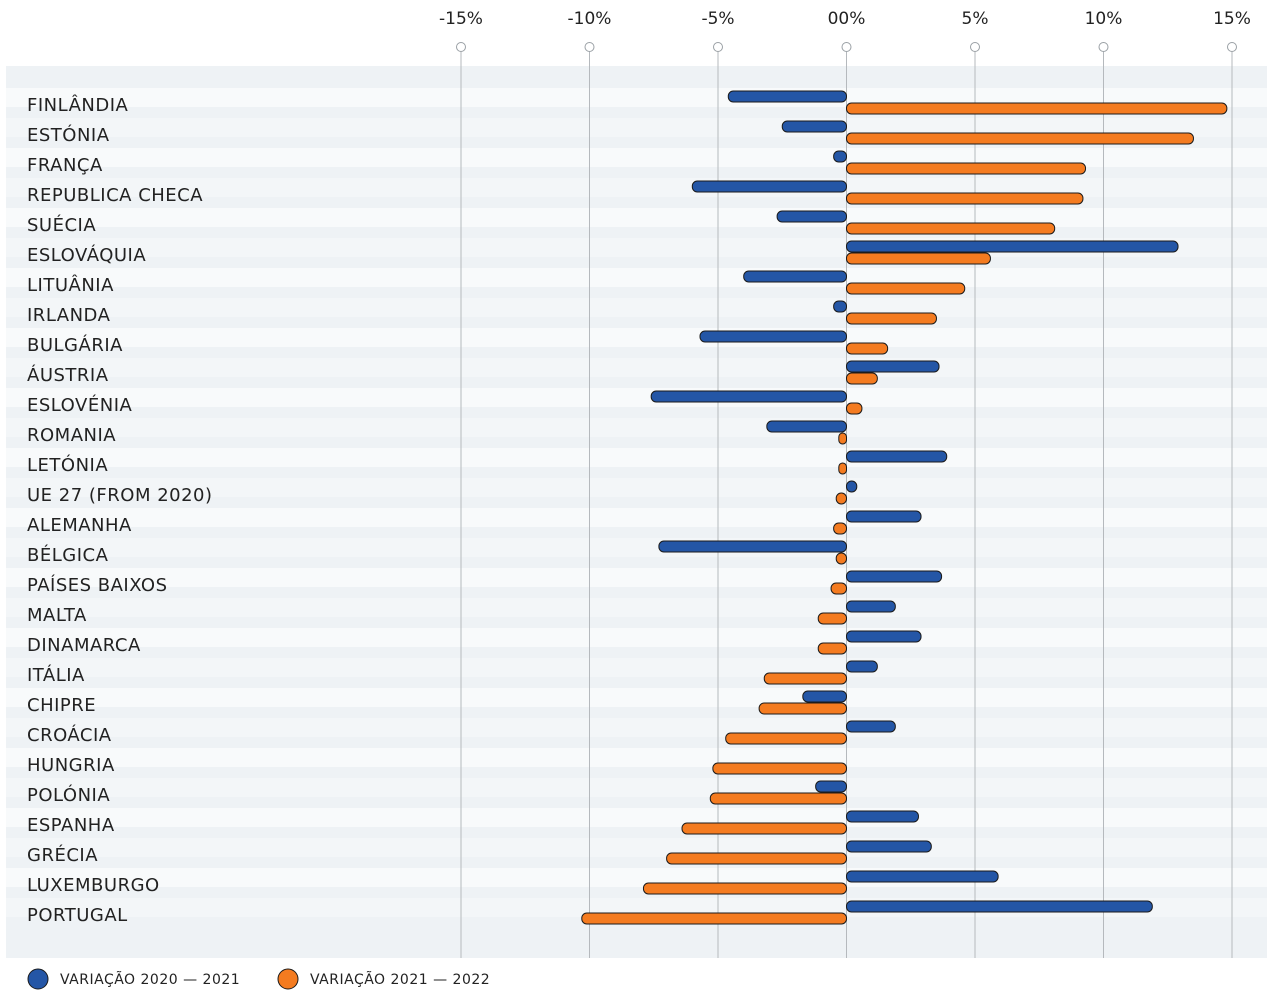 The width and height of the screenshot is (1267, 990). What do you see at coordinates (79, 525) in the screenshot?
I see `category-label: ALEMANHA` at bounding box center [79, 525].